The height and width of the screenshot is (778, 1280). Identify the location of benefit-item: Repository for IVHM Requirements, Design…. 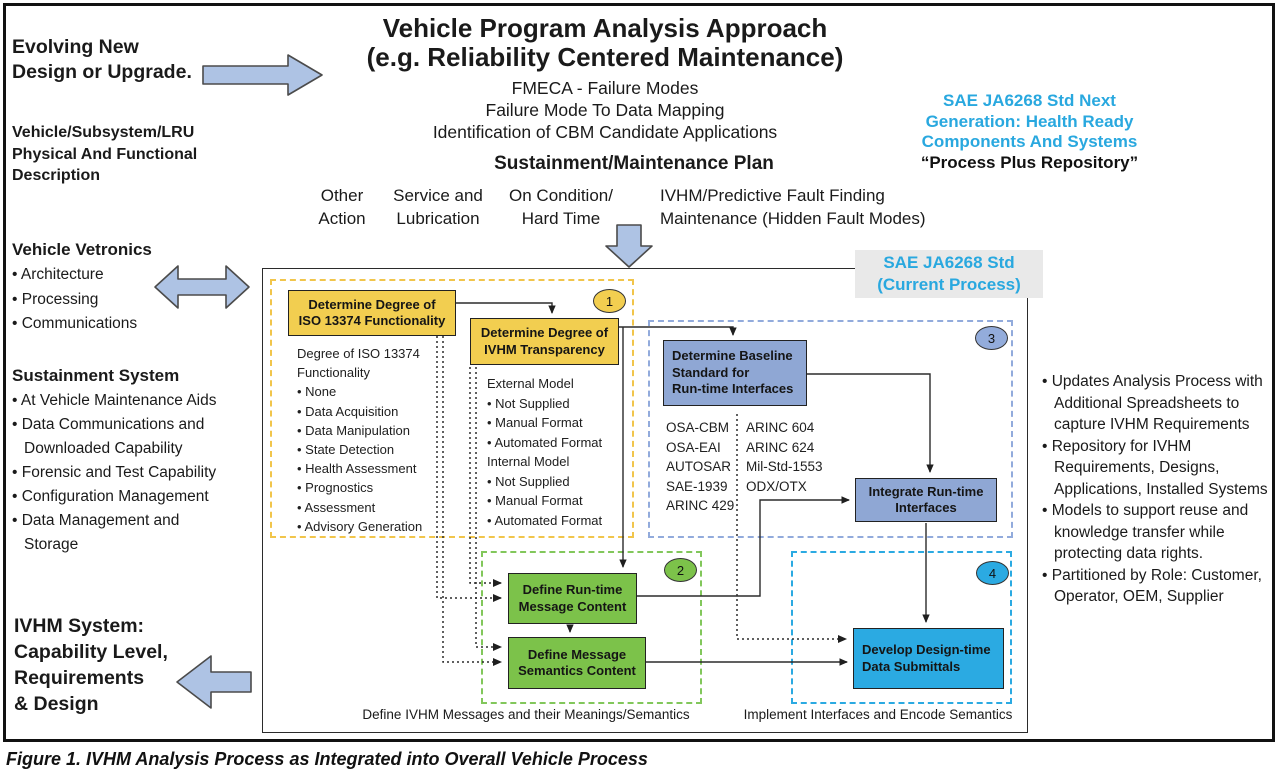
(1159, 468).